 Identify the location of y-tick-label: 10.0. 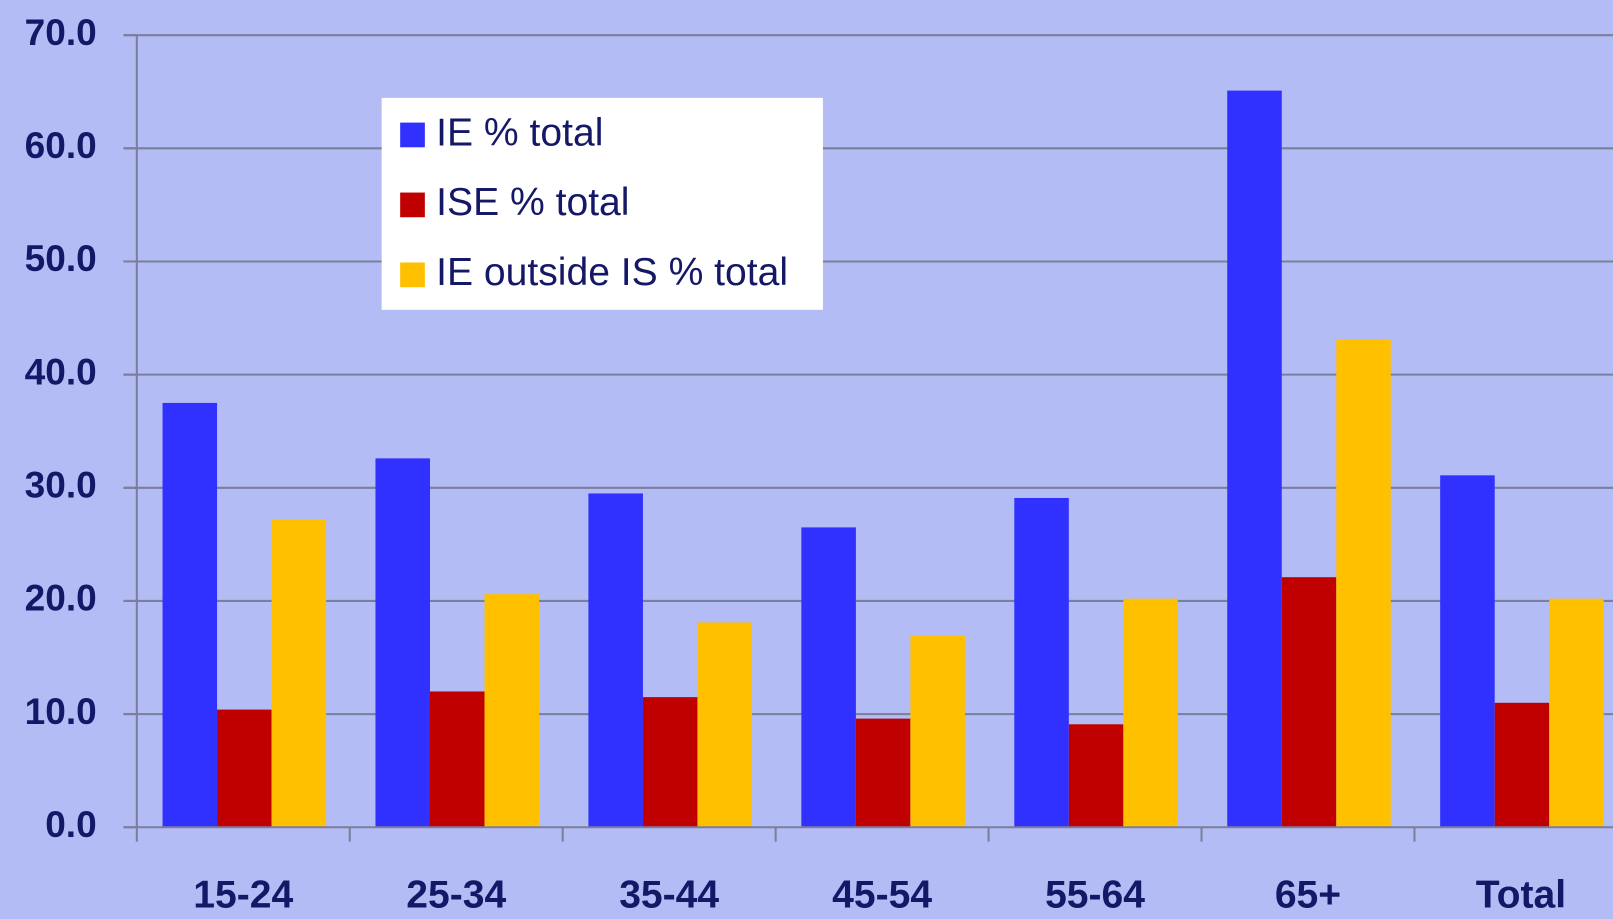
(61, 711).